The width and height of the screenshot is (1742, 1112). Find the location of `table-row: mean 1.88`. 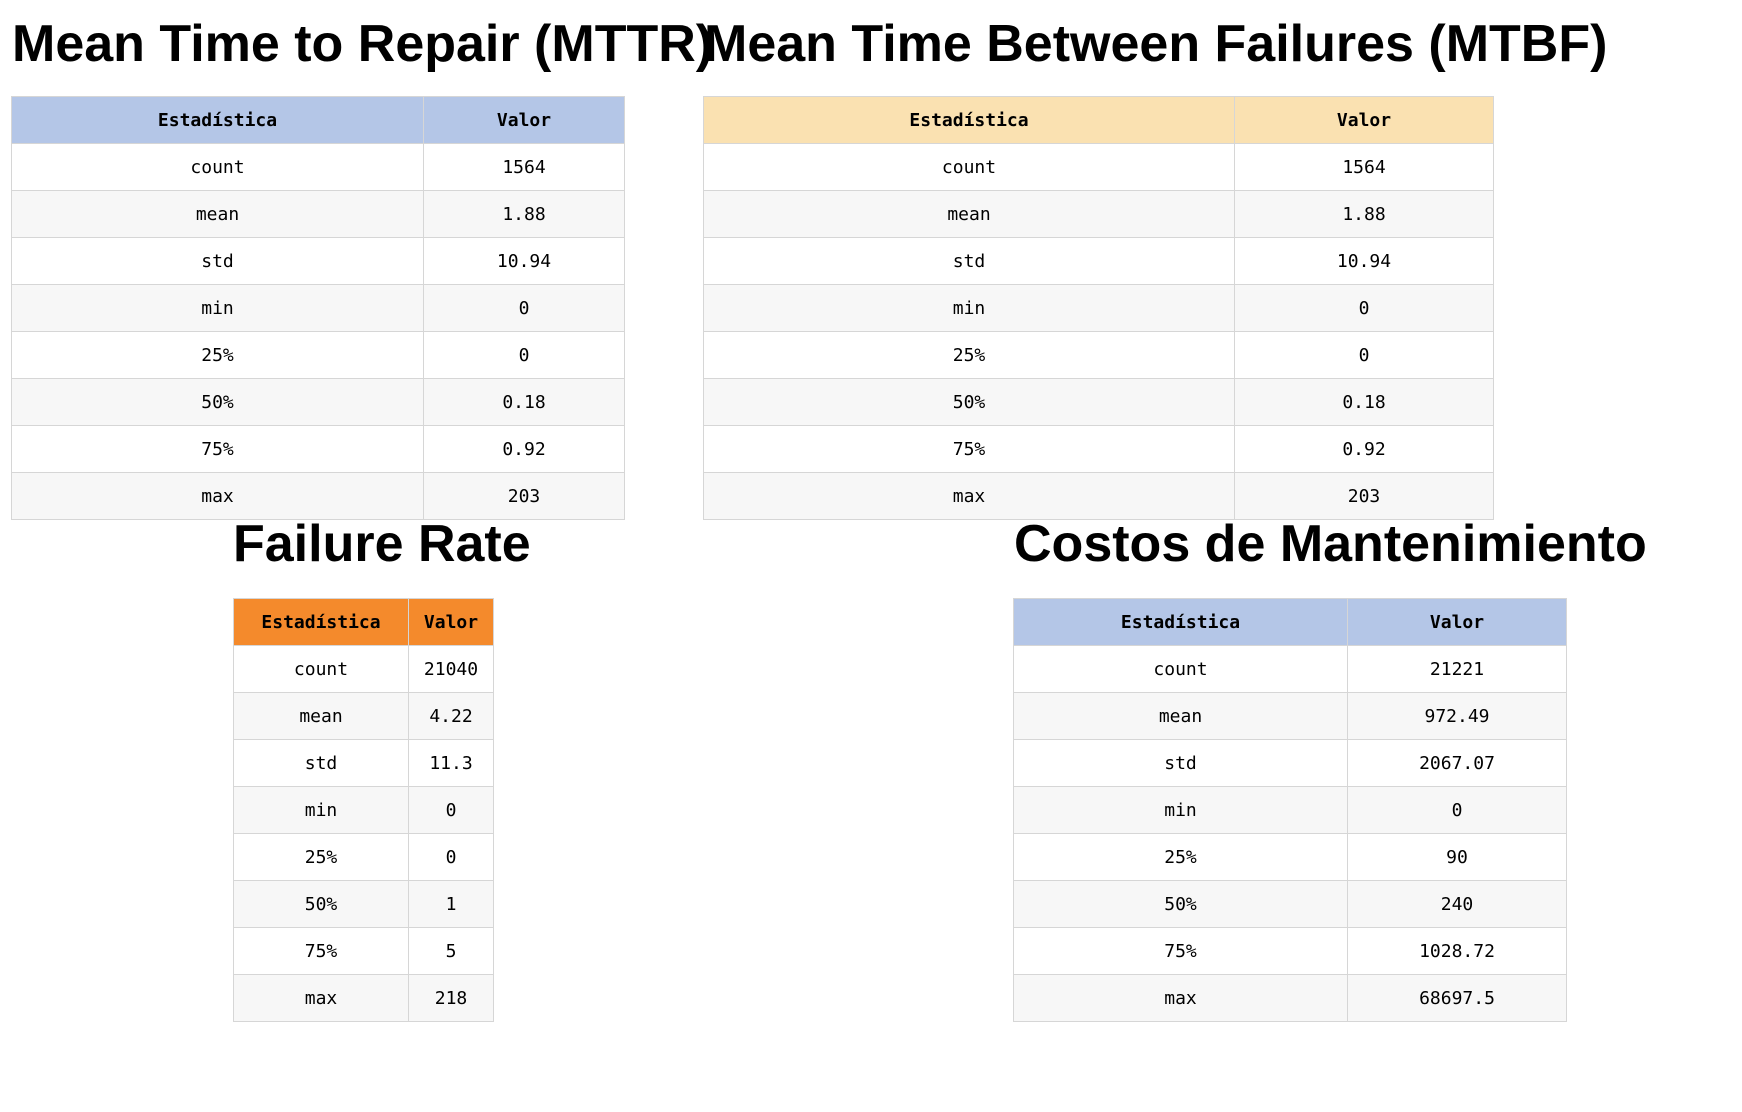

table-row: mean 1.88 is located at coordinates (318, 214).